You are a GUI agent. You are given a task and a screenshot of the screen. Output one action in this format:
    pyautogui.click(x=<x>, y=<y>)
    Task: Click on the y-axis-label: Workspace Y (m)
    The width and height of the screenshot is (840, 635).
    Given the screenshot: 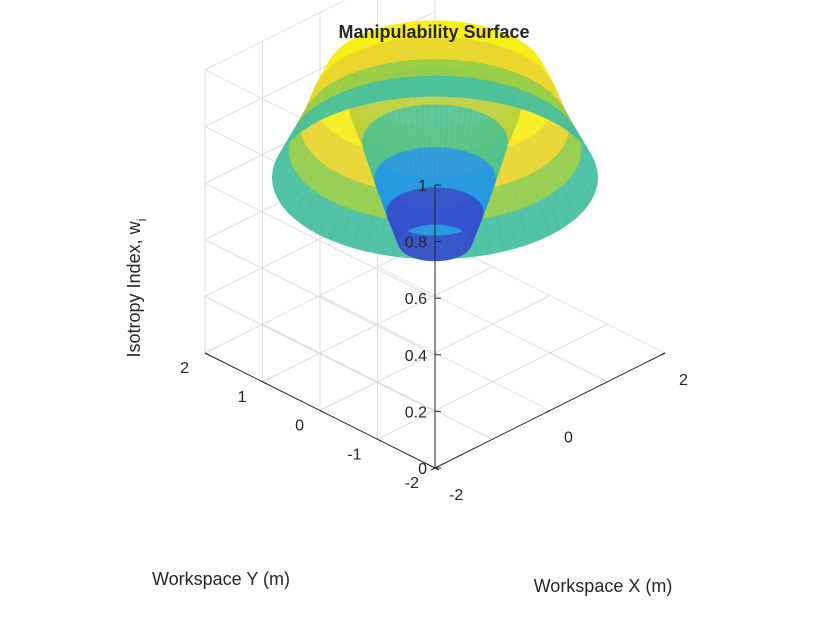 What is the action you would take?
    pyautogui.click(x=221, y=579)
    